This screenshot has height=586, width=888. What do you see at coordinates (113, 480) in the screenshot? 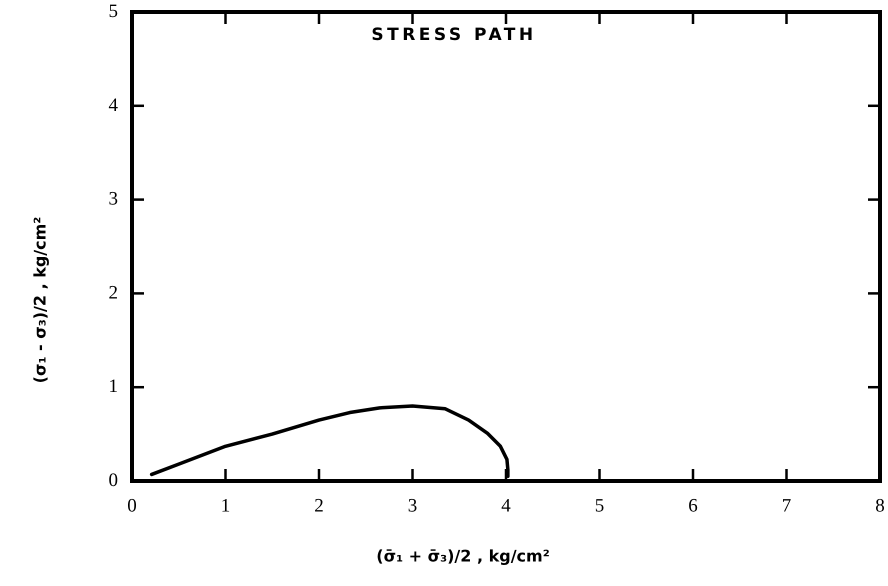
I see `y-tick-label: 0` at bounding box center [113, 480].